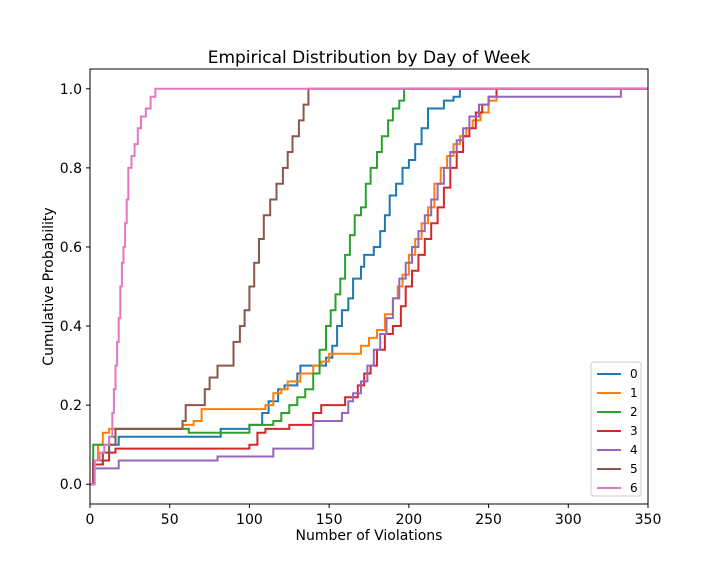 This screenshot has height=576, width=720. Describe the element at coordinates (369, 536) in the screenshot. I see `x-axis-label: Number of Violations` at that location.